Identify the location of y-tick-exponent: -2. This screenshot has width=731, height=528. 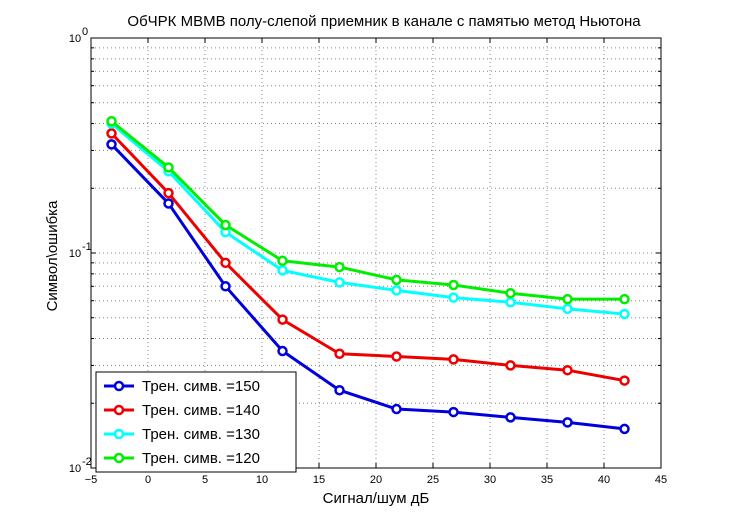
(87, 462).